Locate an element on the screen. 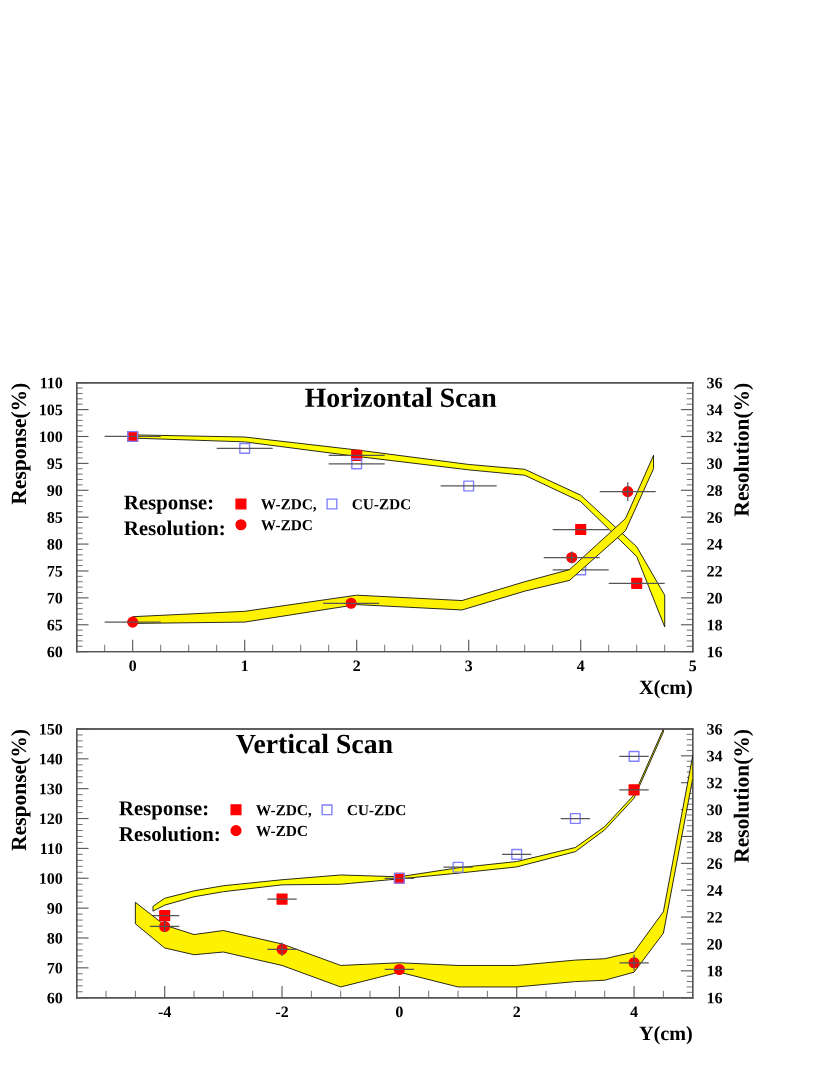 Image resolution: width=830 pixels, height=1075 pixels. x-axis-title: X(cm) is located at coordinates (665, 689).